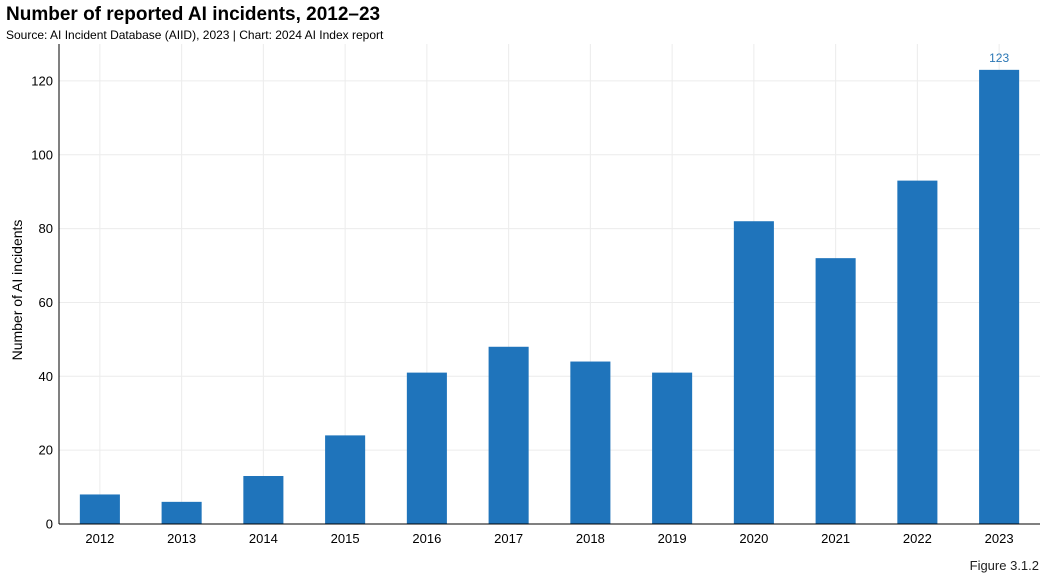 The width and height of the screenshot is (1047, 577). Describe the element at coordinates (46, 450) in the screenshot. I see `y-tick-label: 20` at that location.